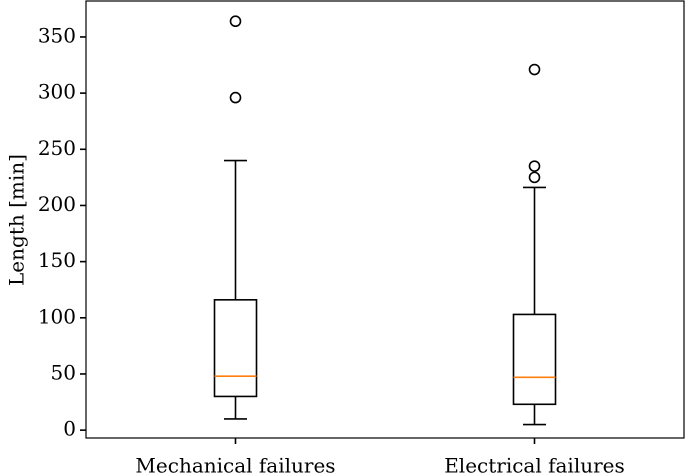 Image resolution: width=685 pixels, height=475 pixels. I want to click on y-tick-label: 250, so click(57, 148).